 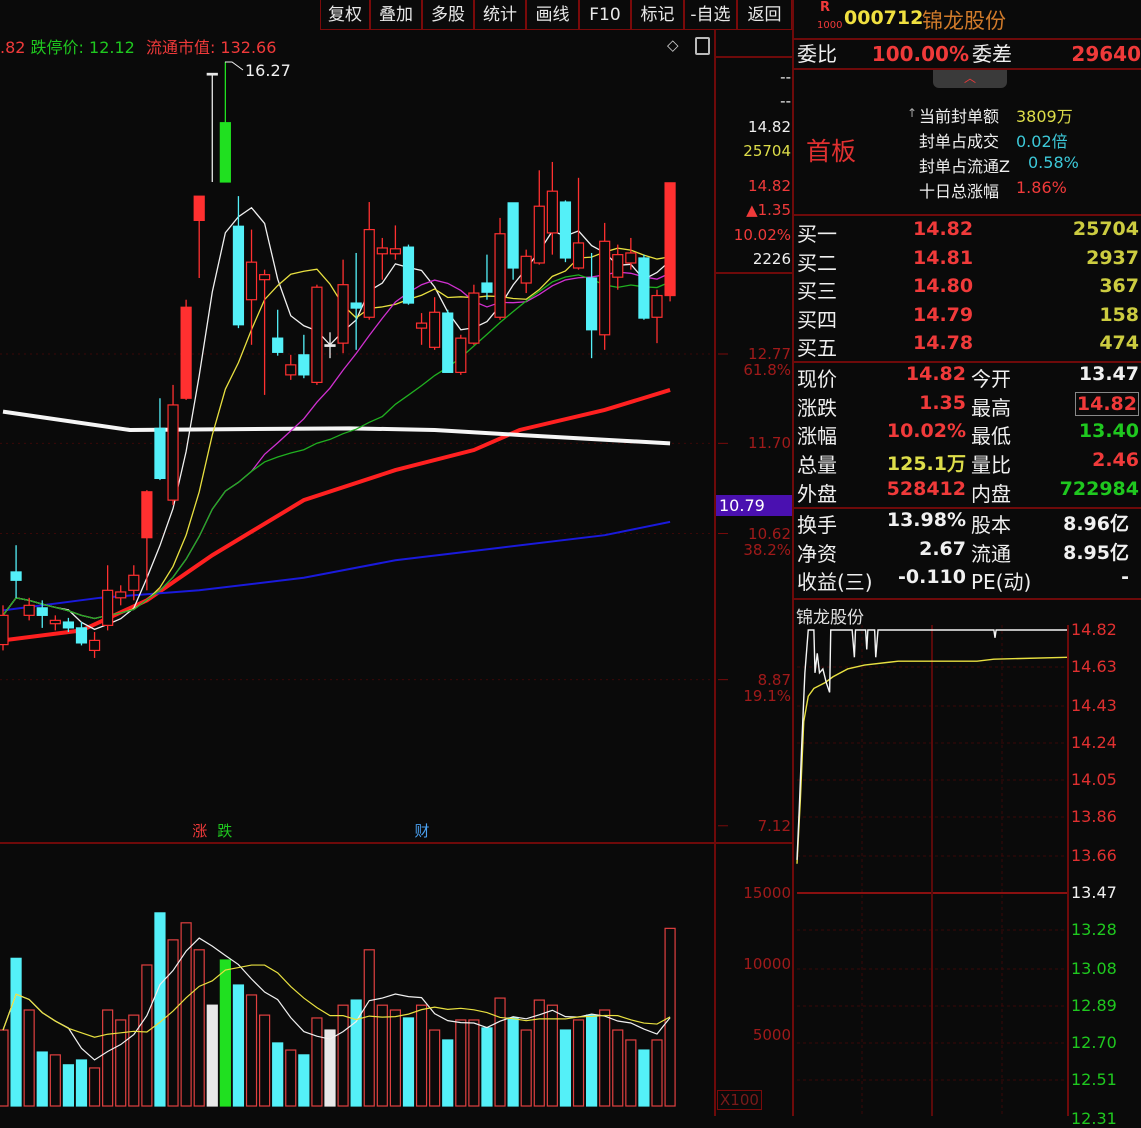 I want to click on overlay-button: 叠加, so click(x=396, y=15).